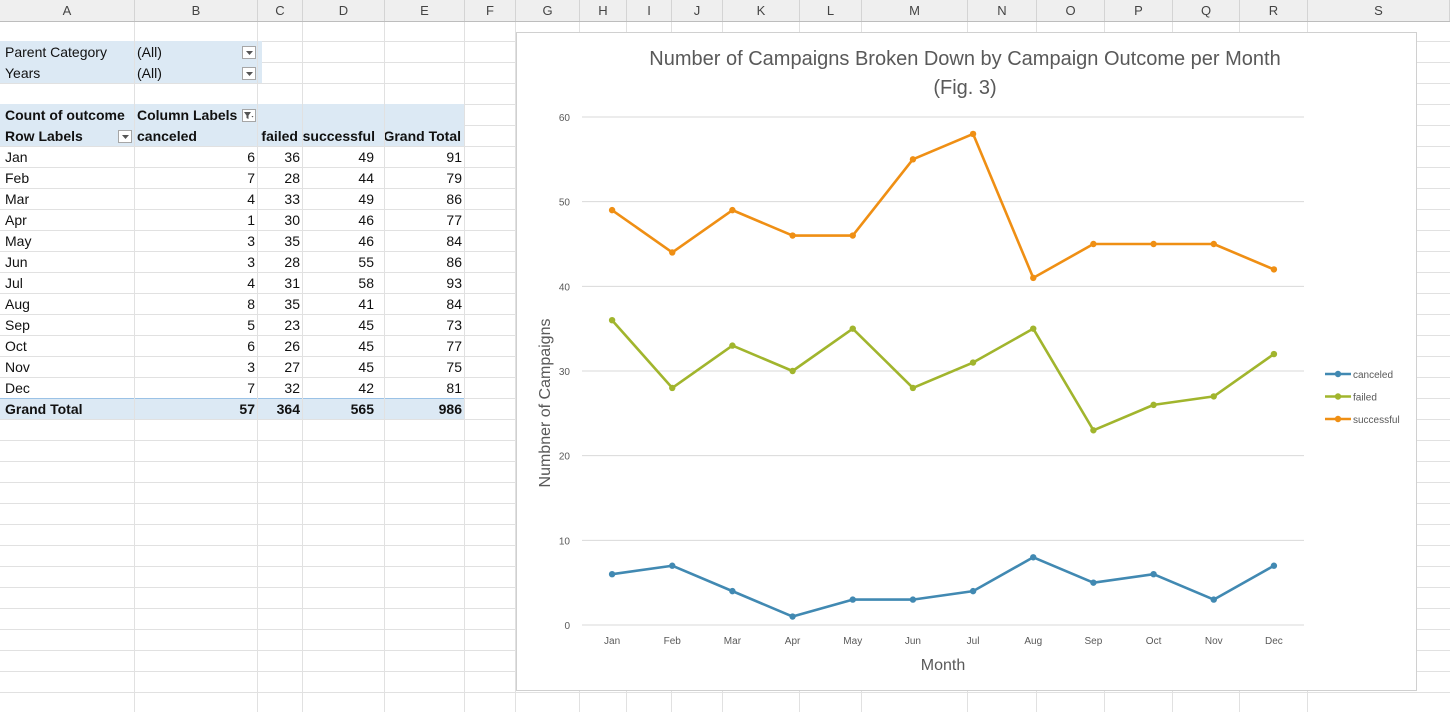 Image resolution: width=1450 pixels, height=712 pixels. What do you see at coordinates (1373, 375) in the screenshot?
I see `legend-label-canceled: canceled` at bounding box center [1373, 375].